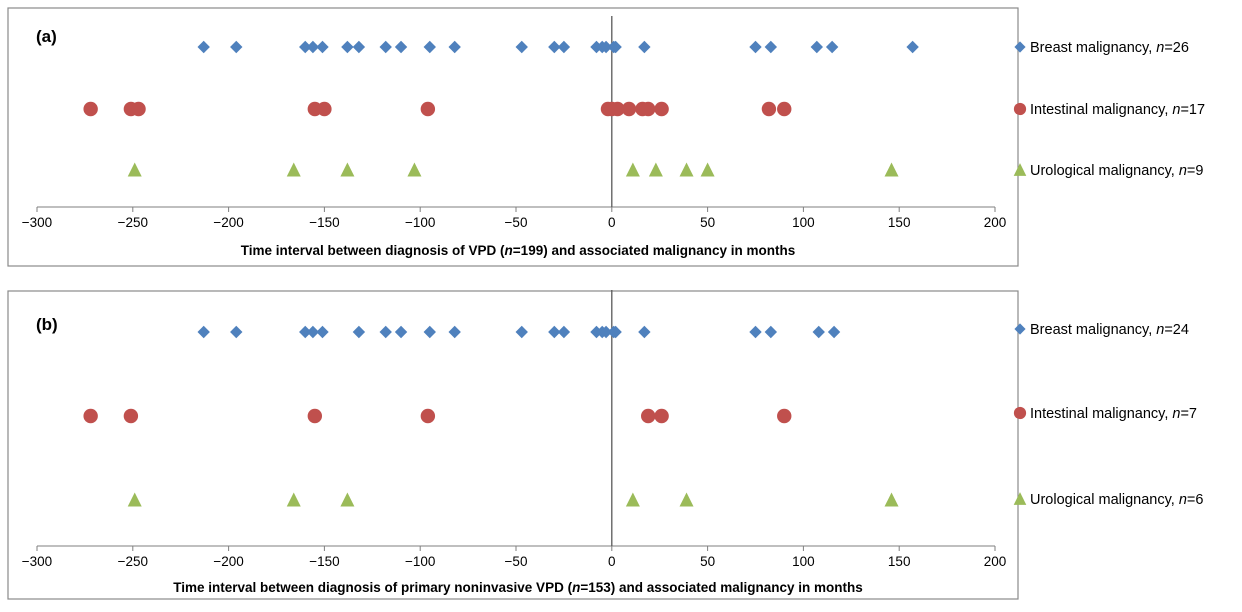  Describe the element at coordinates (133, 222) in the screenshot. I see `x-tick-label: −250` at that location.